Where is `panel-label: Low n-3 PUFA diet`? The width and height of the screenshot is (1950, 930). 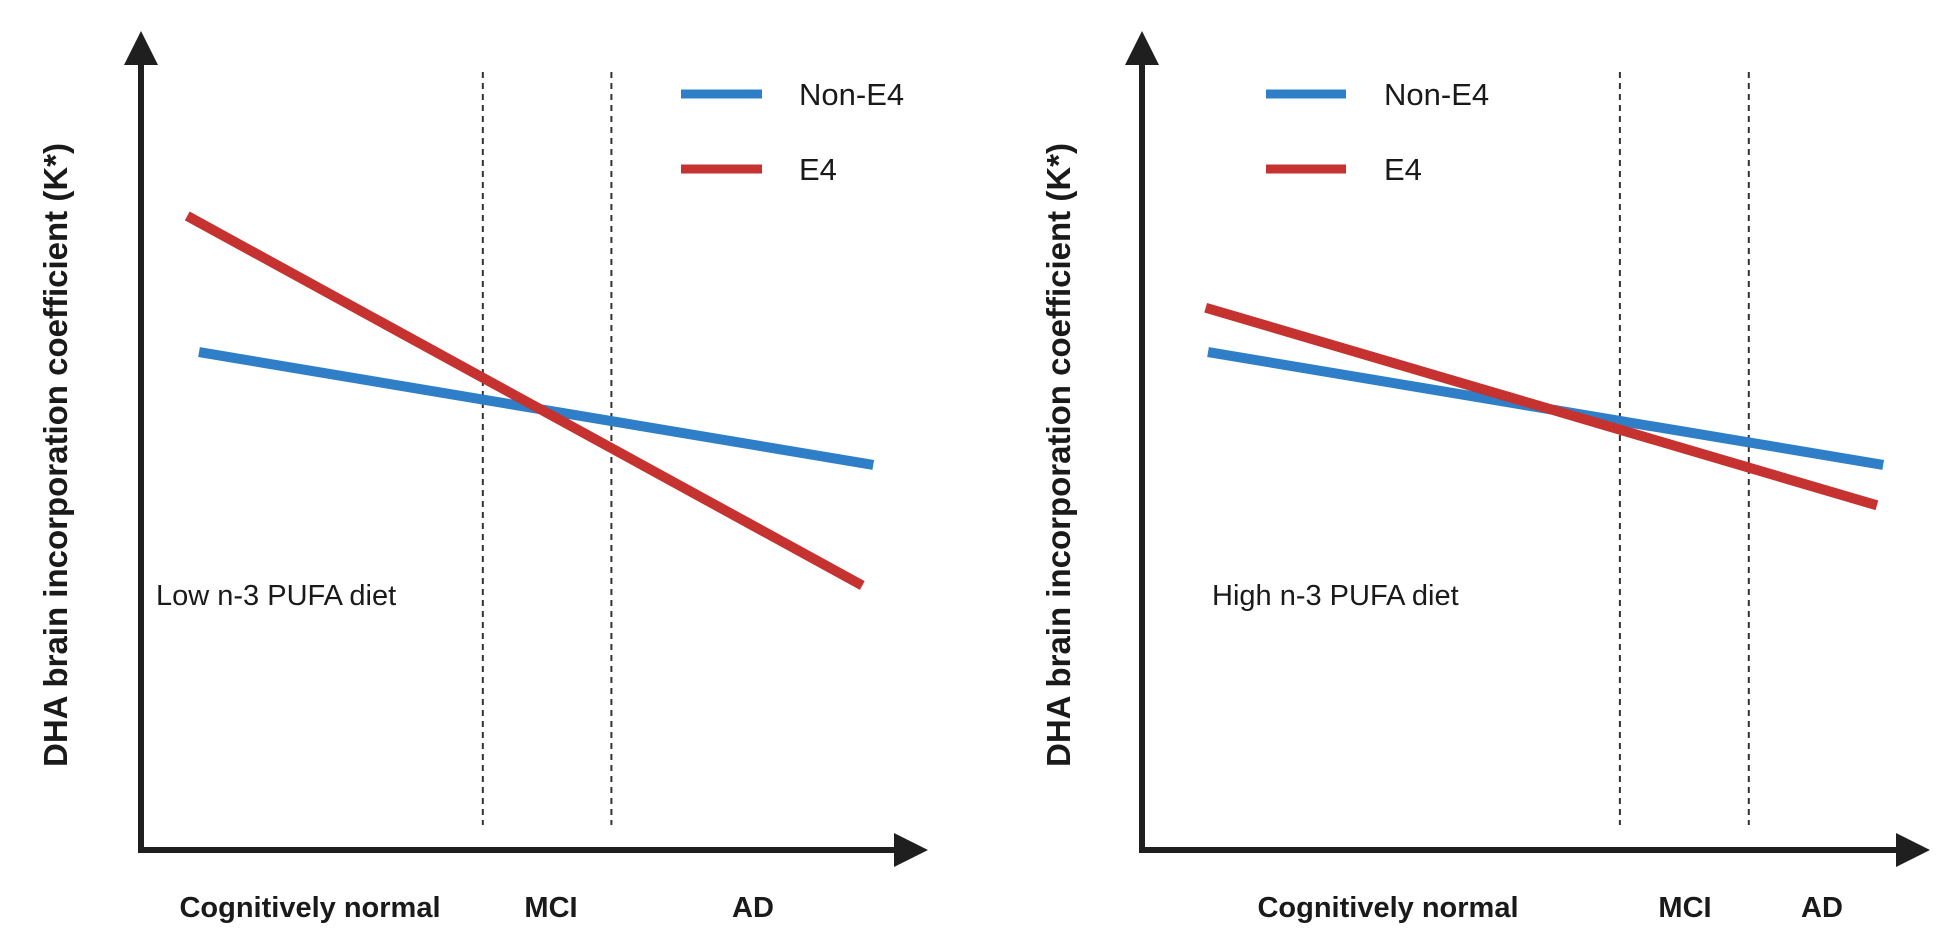 panel-label: Low n-3 PUFA diet is located at coordinates (276, 596).